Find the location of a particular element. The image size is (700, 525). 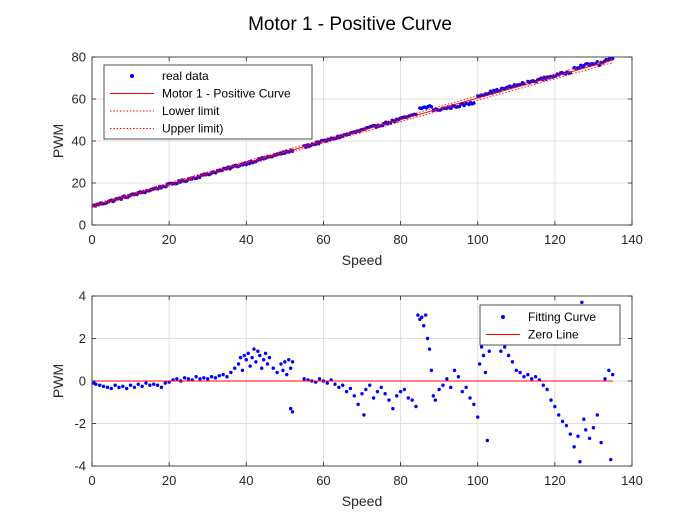

legend-box is located at coordinates (208, 102).